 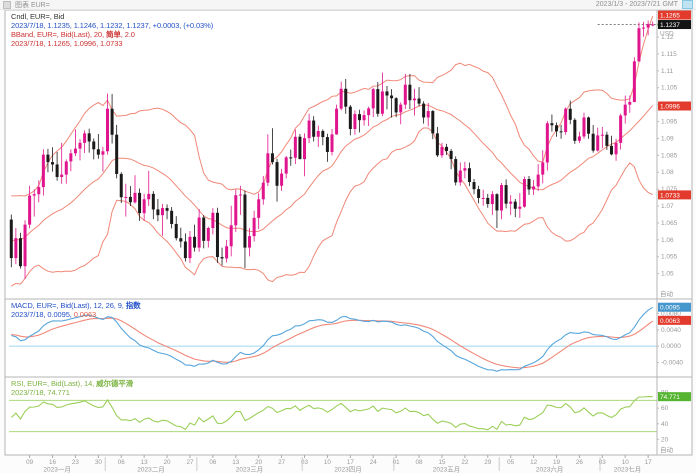 I want to click on price-axis-tick: 1.07, so click(x=667, y=206).